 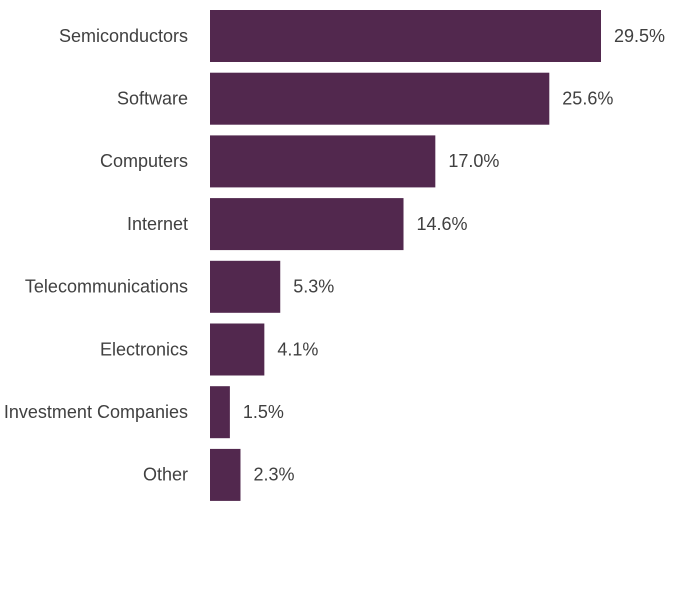 What do you see at coordinates (165, 475) in the screenshot?
I see `category-label: Other` at bounding box center [165, 475].